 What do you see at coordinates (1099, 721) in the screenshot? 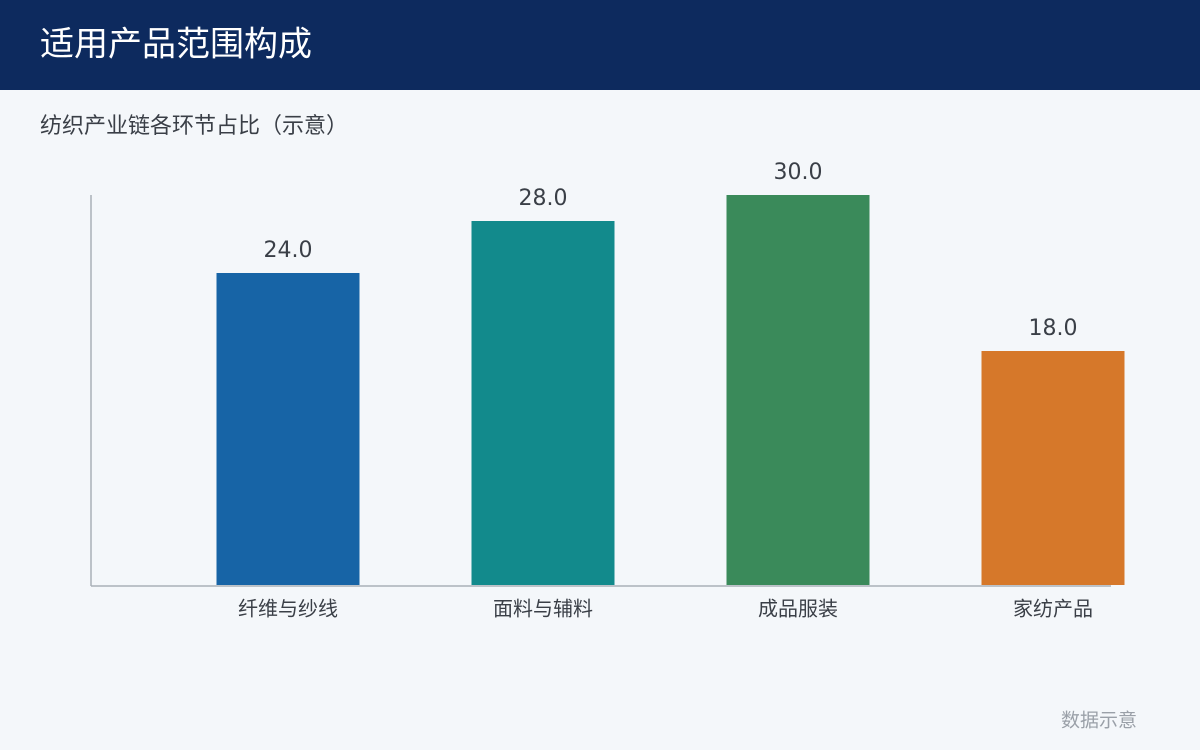
I see `footnote: 数据示意` at bounding box center [1099, 721].